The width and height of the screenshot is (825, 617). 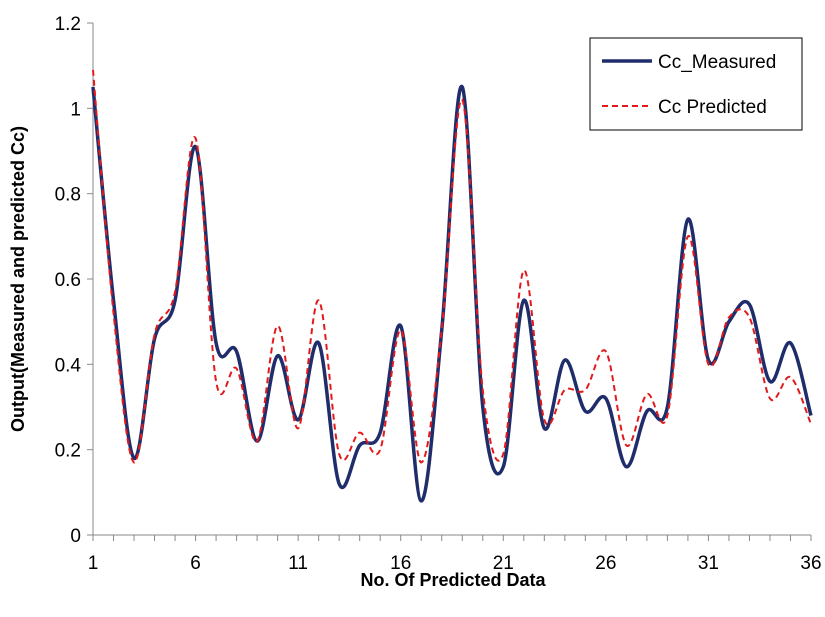 What do you see at coordinates (810, 563) in the screenshot?
I see `x-tick-label: 36` at bounding box center [810, 563].